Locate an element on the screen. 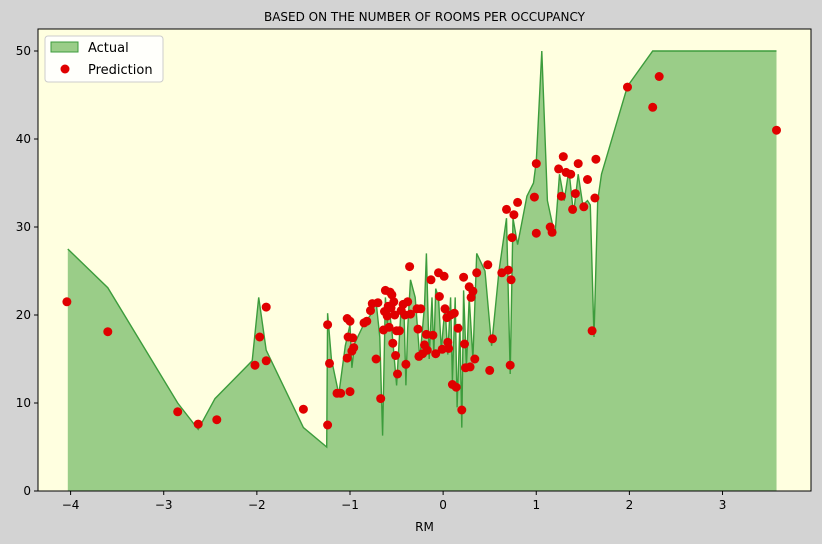 The height and width of the screenshot is (544, 822). x-tick-label: −4 is located at coordinates (71, 505).